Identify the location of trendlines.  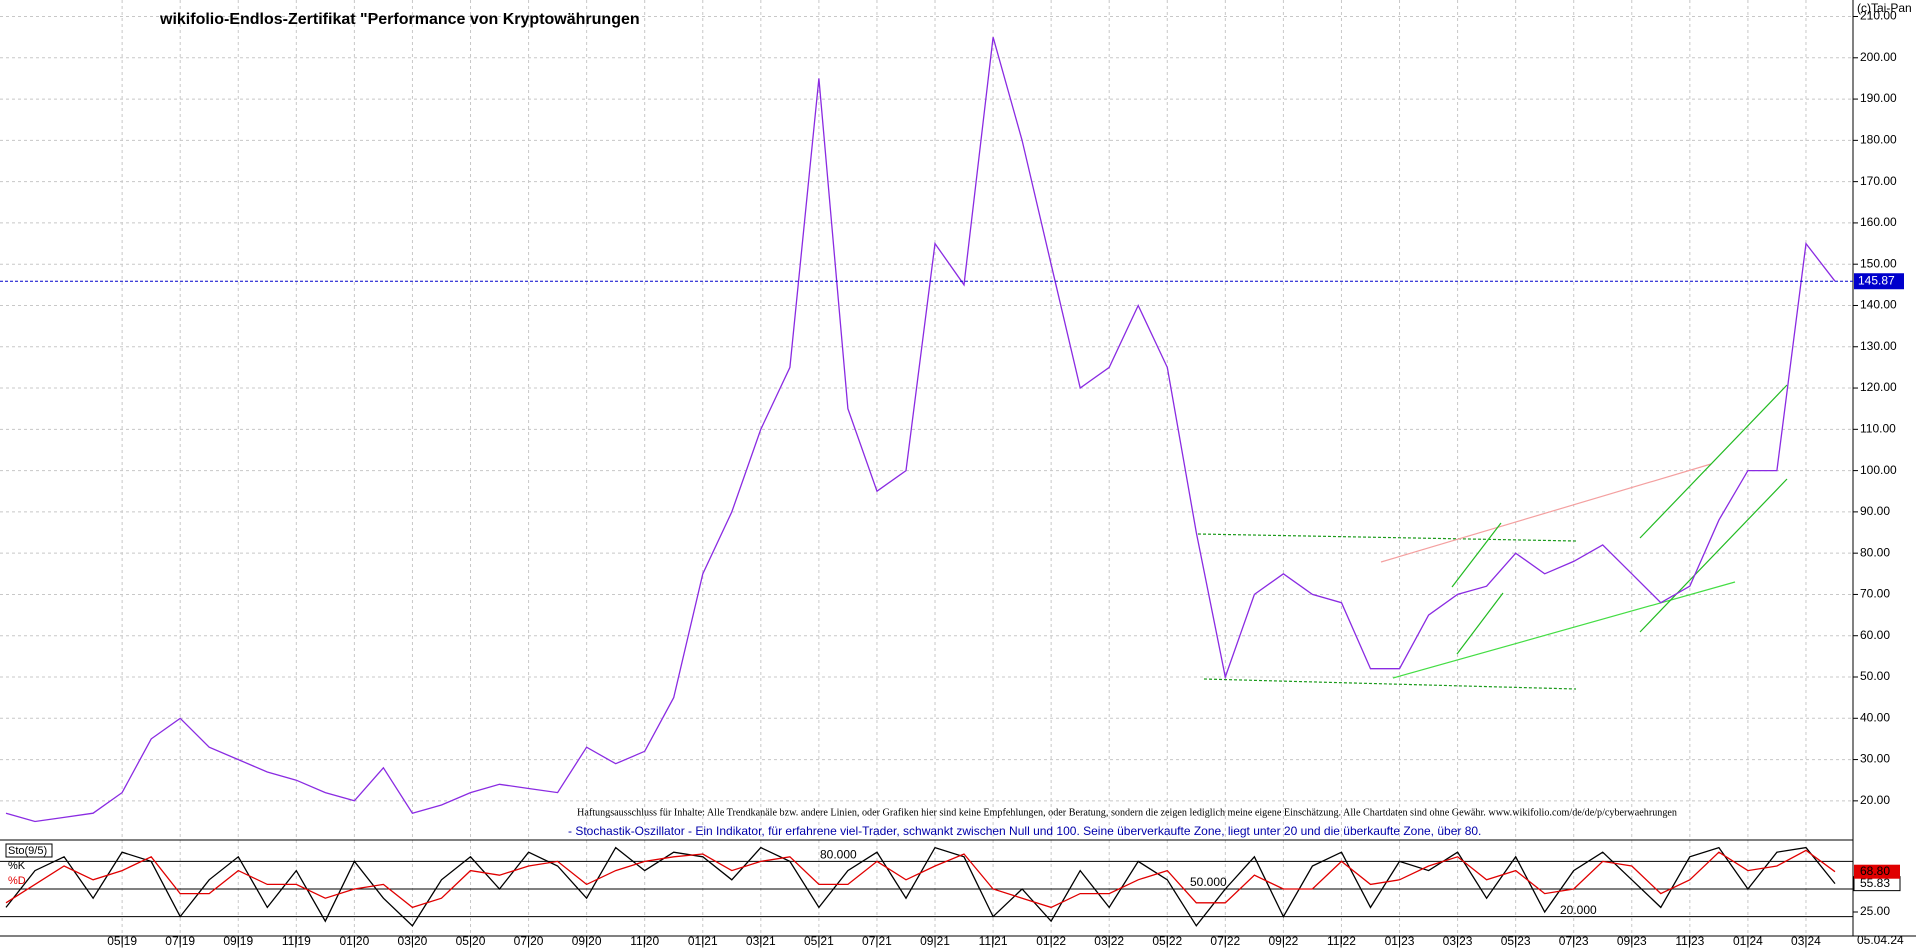
(1492, 537).